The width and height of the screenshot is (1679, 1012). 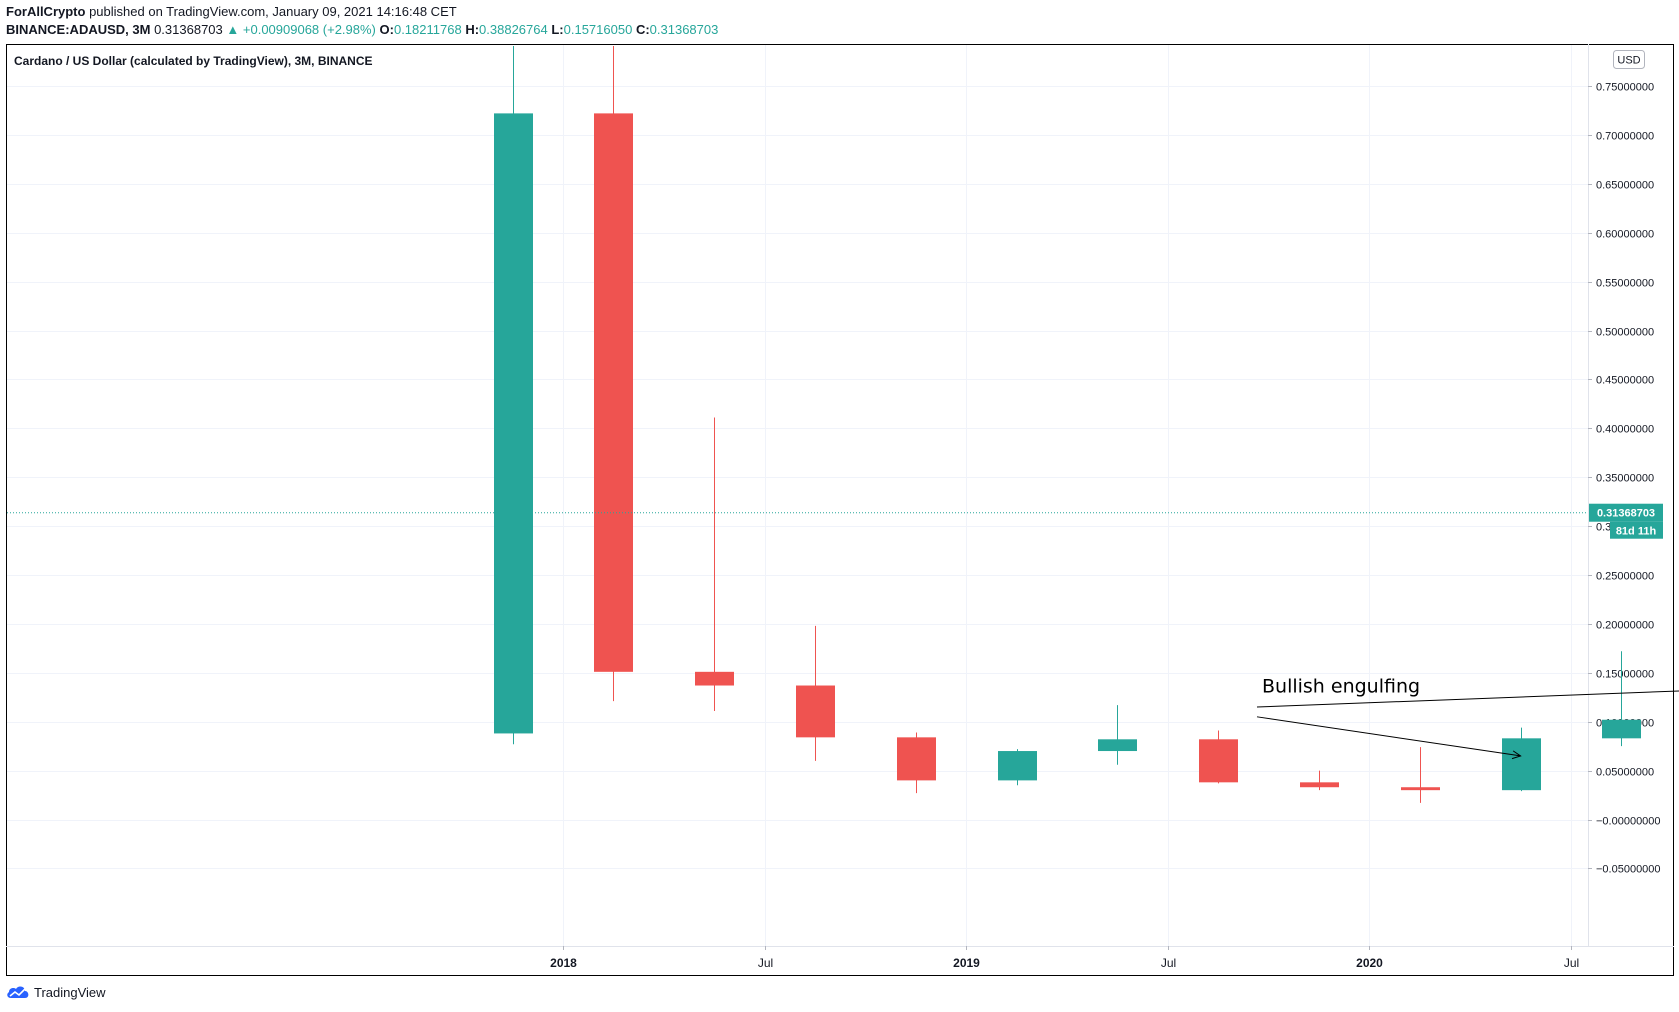 I want to click on y-tick-label: 0.40000000, so click(x=1625, y=430).